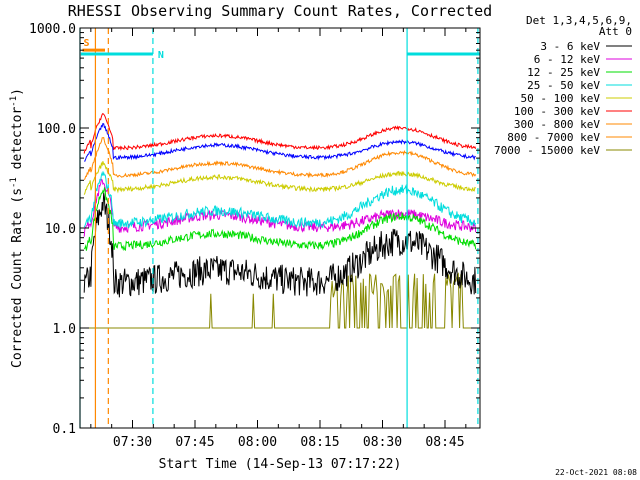 This screenshot has width=640, height=480. I want to click on legend-entry-label: 50 - 100 keV, so click(561, 98).